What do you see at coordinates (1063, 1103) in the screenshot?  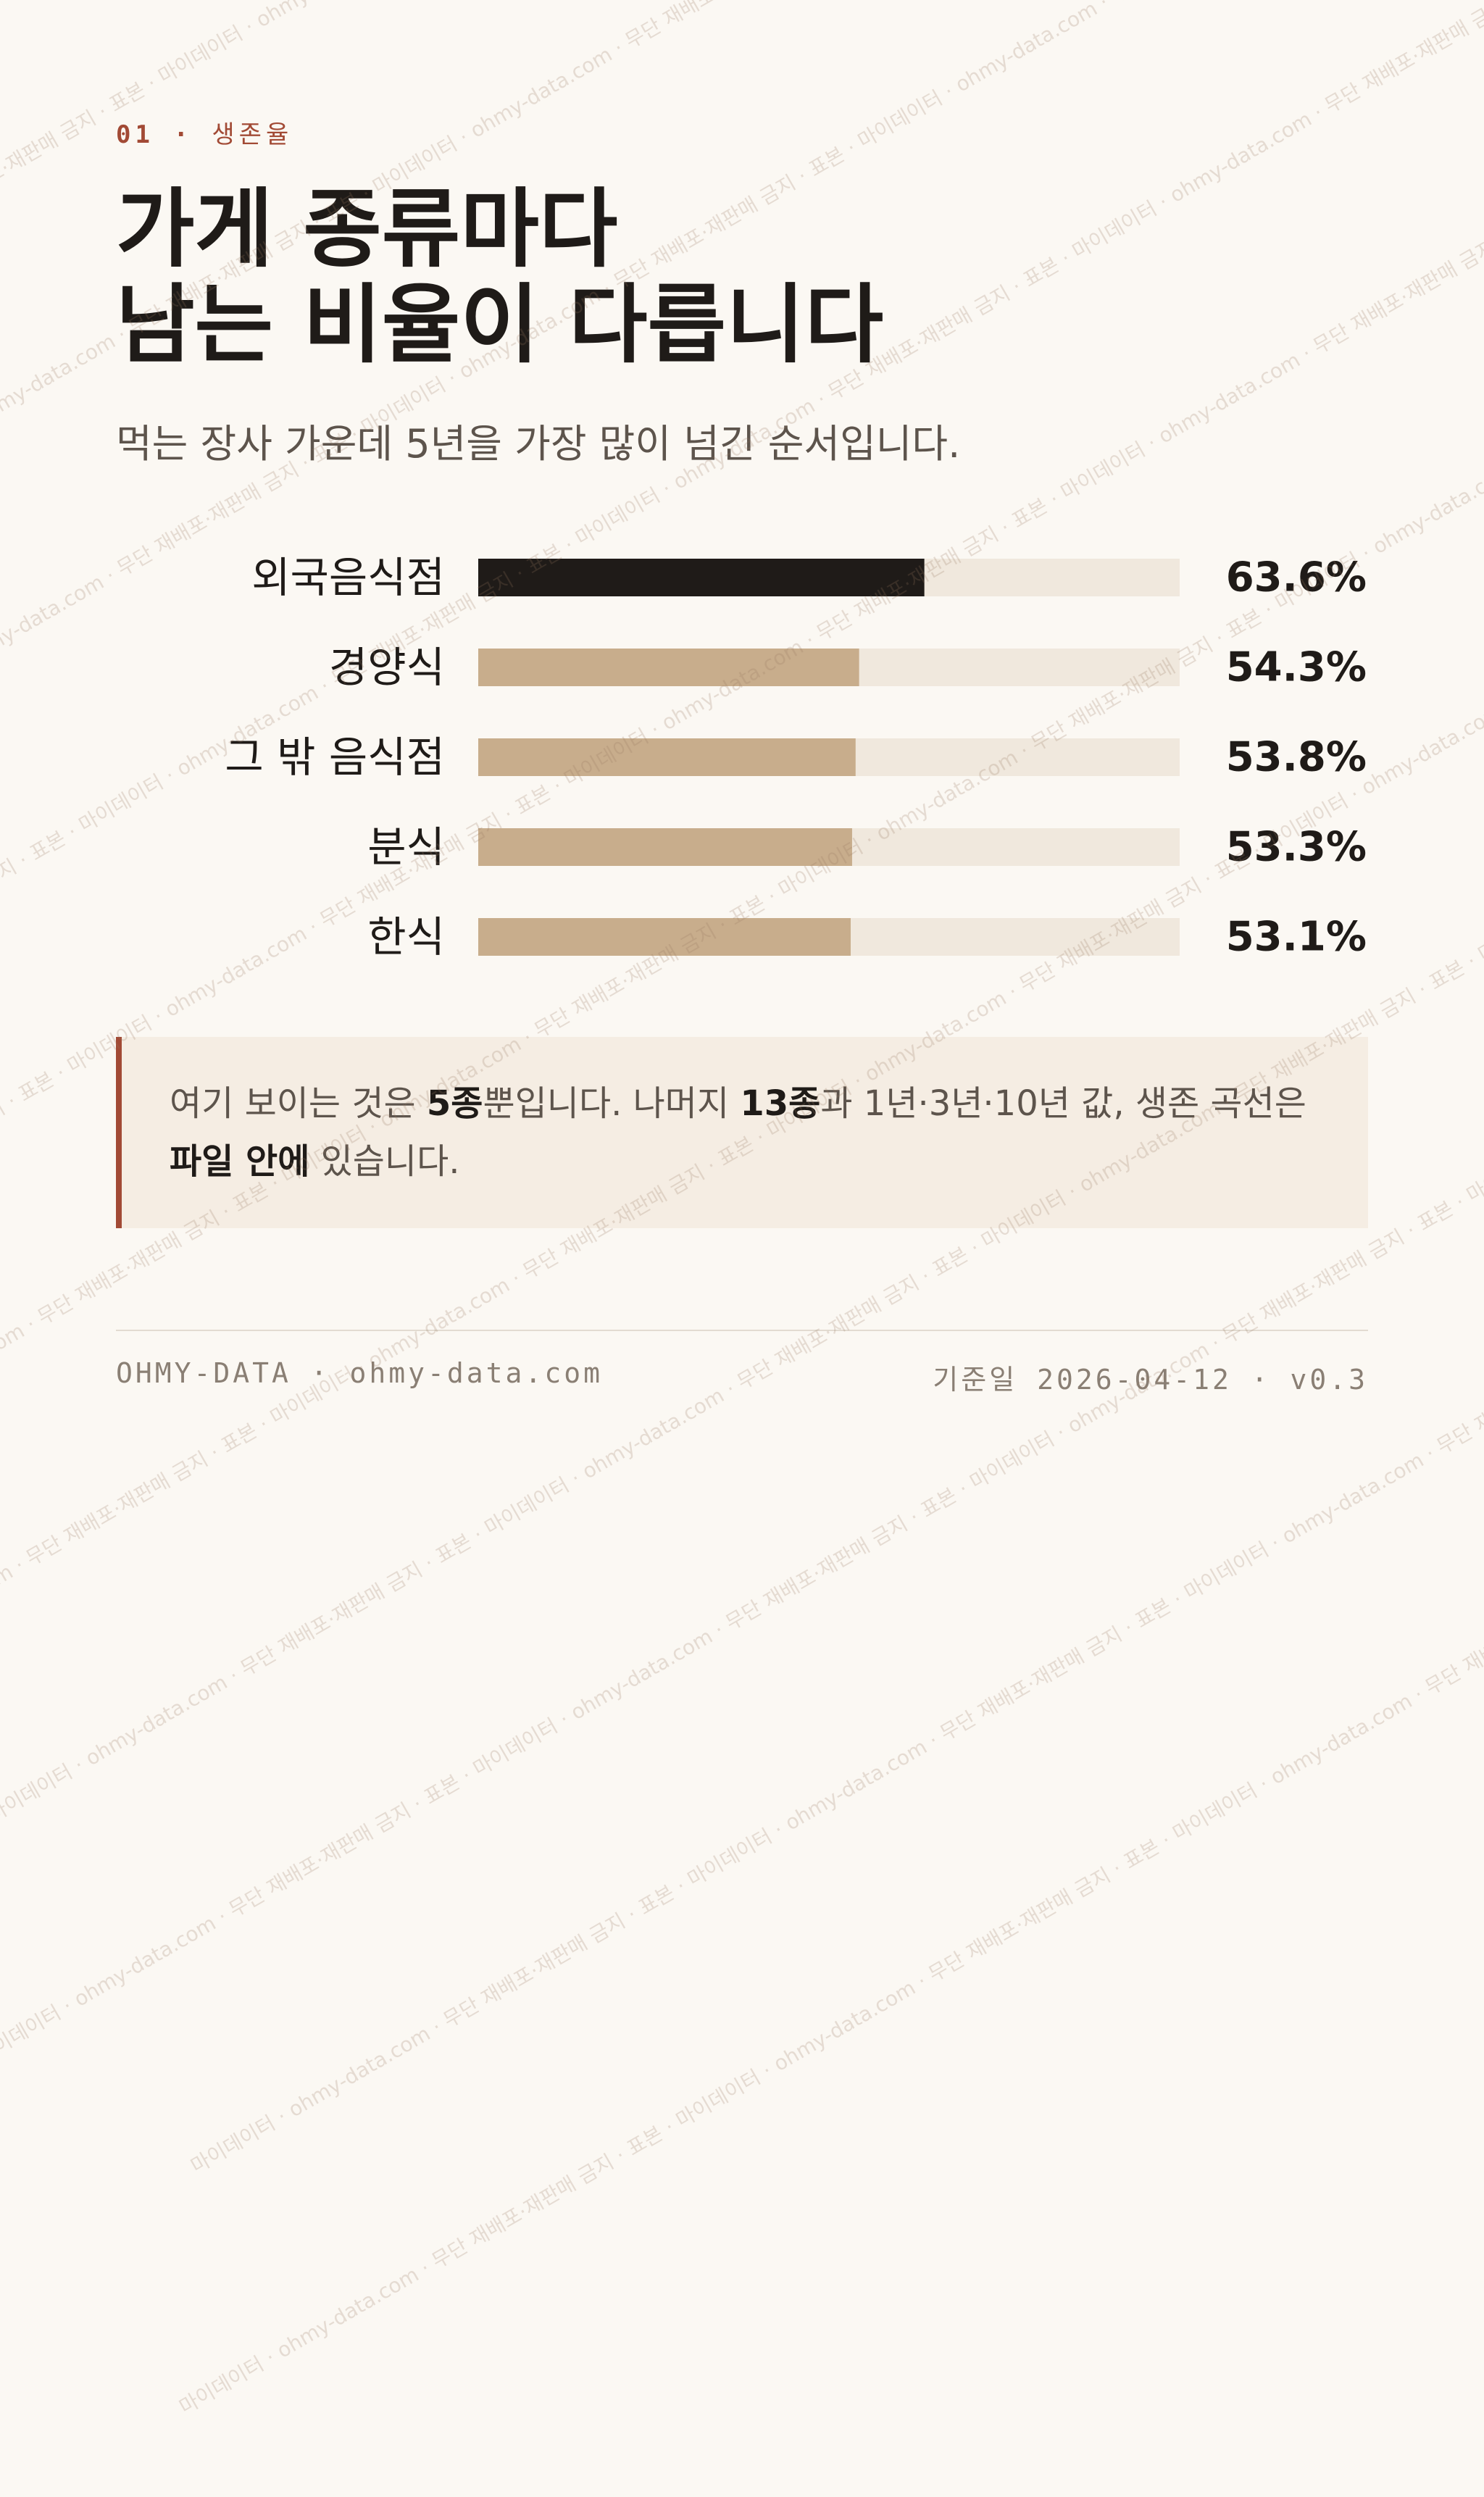 I see `note-text-3: 과 1년·3년·10년 값, 생존 곡선은` at bounding box center [1063, 1103].